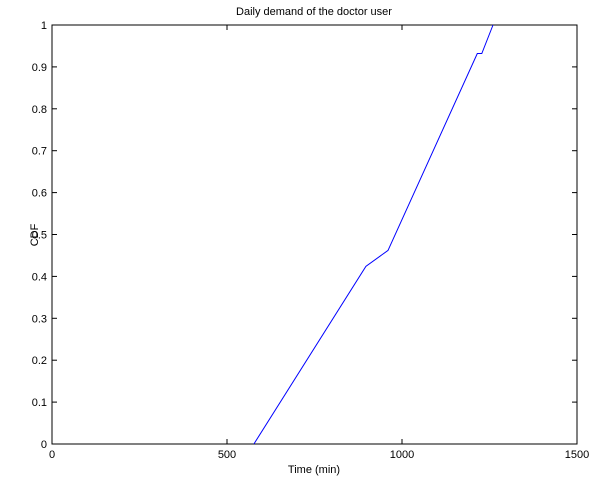  Describe the element at coordinates (39, 319) in the screenshot. I see `y-tick-label: 0.3` at that location.